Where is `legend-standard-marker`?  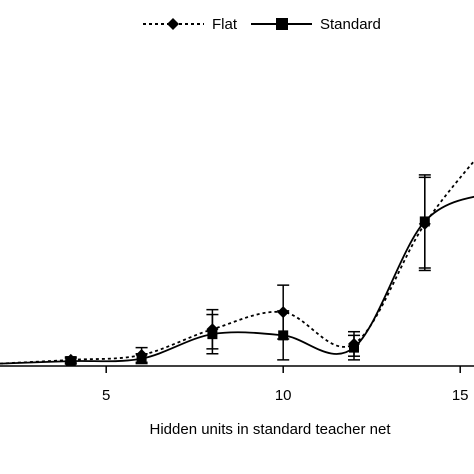
legend-standard-marker is located at coordinates (282, 24).